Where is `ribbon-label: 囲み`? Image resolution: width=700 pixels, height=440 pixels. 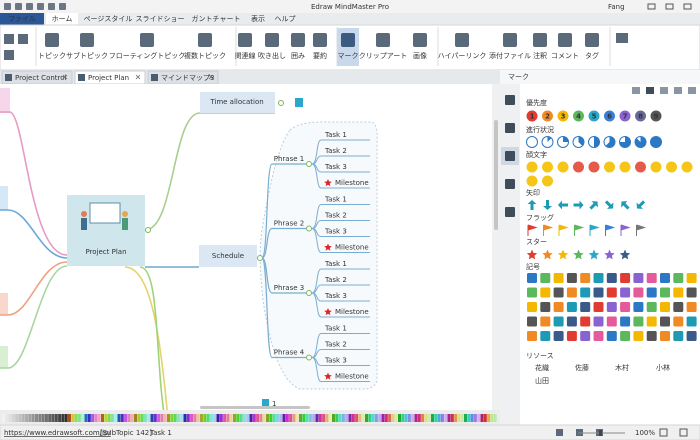
ribbon-label: 囲み is located at coordinates (298, 56).